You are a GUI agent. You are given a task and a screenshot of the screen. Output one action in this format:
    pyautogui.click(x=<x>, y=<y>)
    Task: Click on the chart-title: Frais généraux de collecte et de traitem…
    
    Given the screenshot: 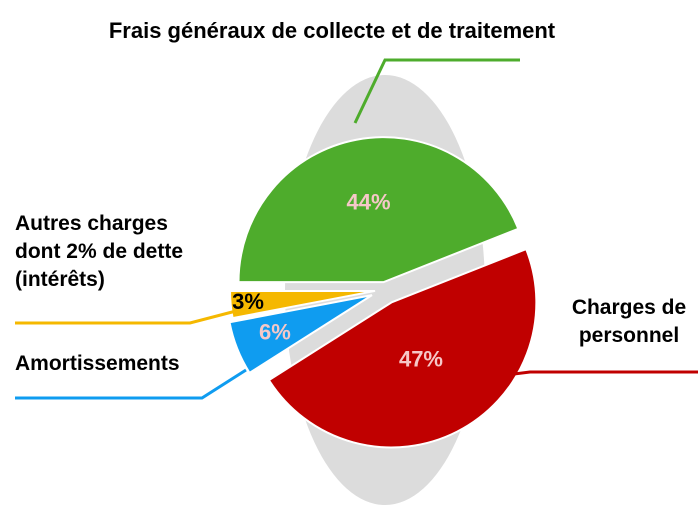 What is the action you would take?
    pyautogui.click(x=332, y=30)
    